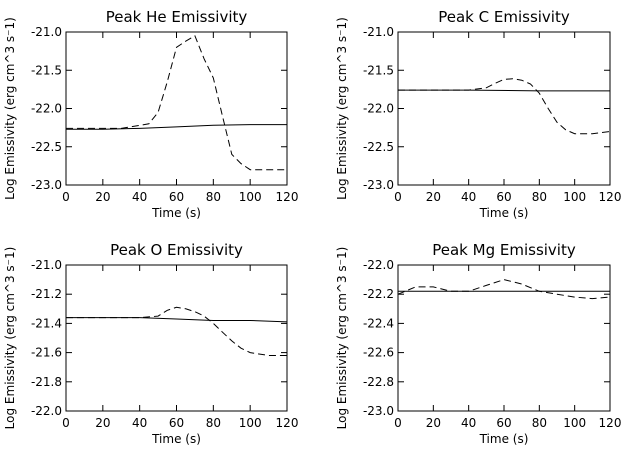  I want to click on chart-title: Peak O Emissivity, so click(176, 250).